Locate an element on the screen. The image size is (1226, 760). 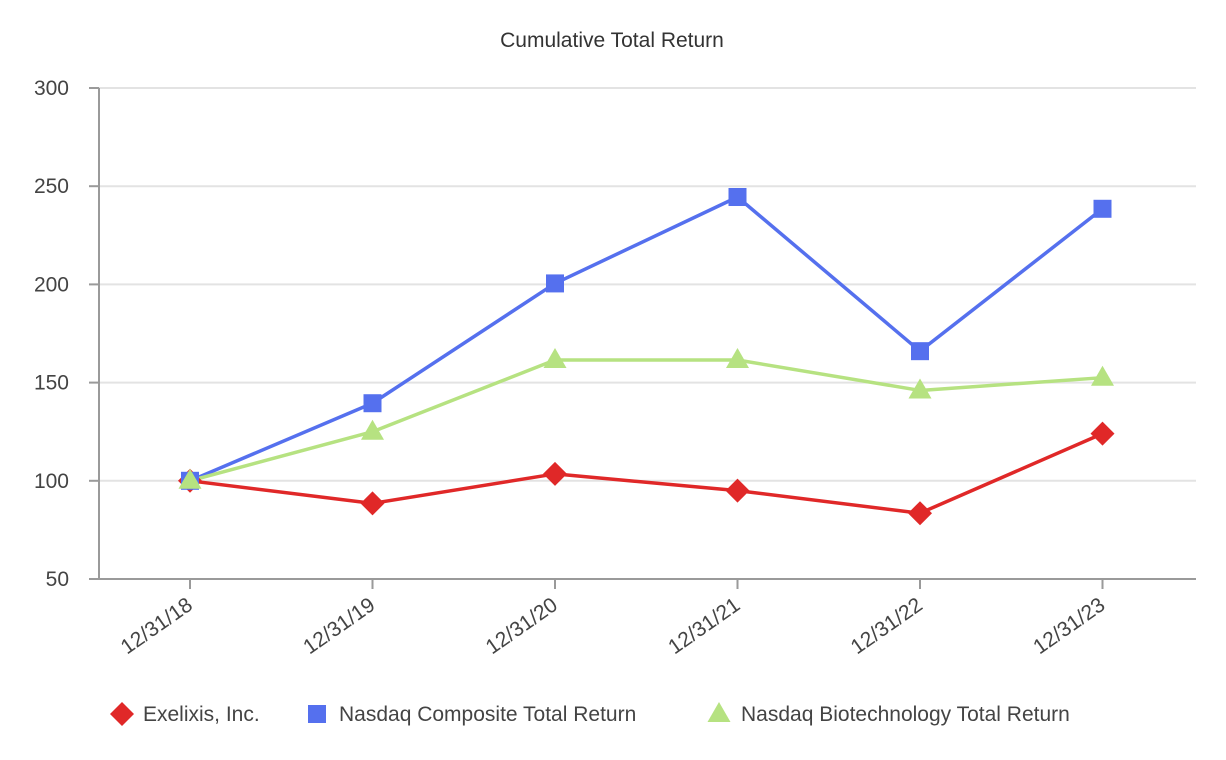
x-tick-label: 12/31/18 is located at coordinates (157, 626).